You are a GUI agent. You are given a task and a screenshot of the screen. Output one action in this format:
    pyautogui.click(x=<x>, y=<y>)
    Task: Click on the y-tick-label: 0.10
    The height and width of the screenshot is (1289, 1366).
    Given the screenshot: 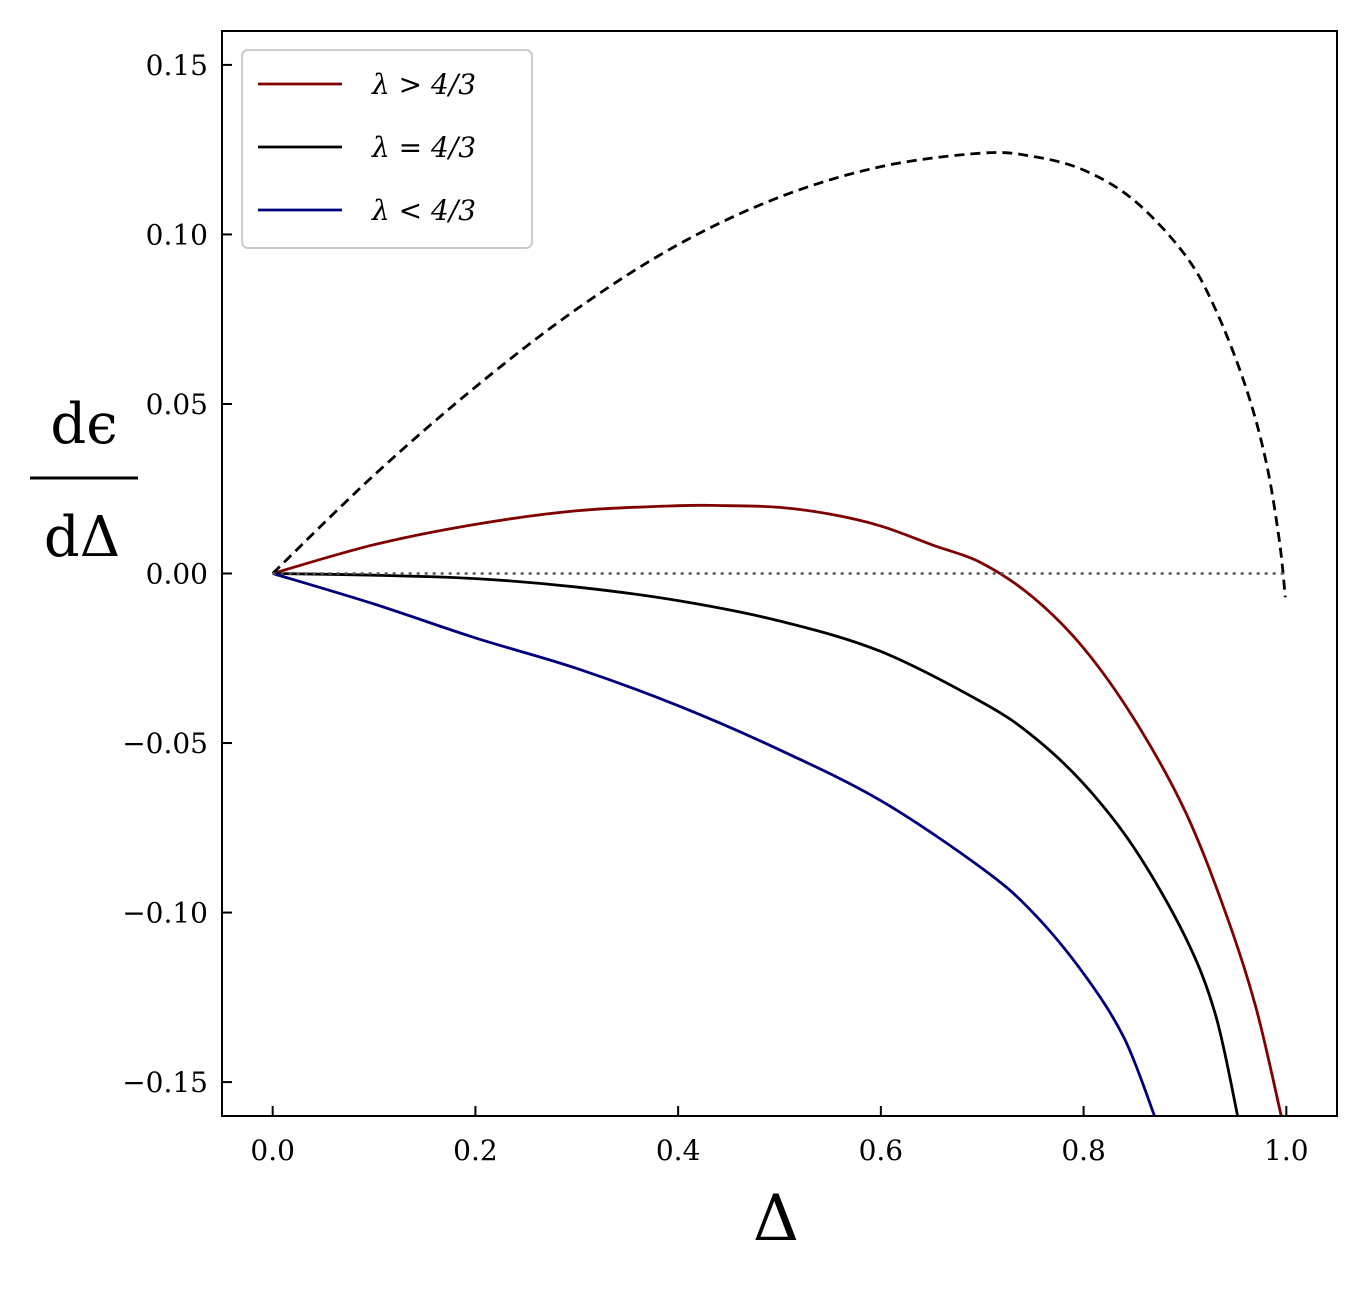 What is the action you would take?
    pyautogui.click(x=177, y=234)
    